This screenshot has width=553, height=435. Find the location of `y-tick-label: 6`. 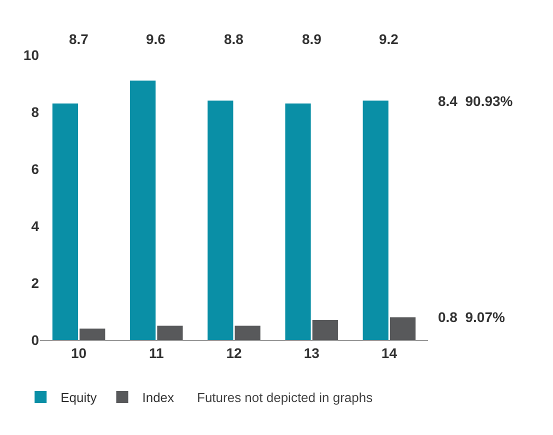

y-tick-label: 6 is located at coordinates (35, 168).